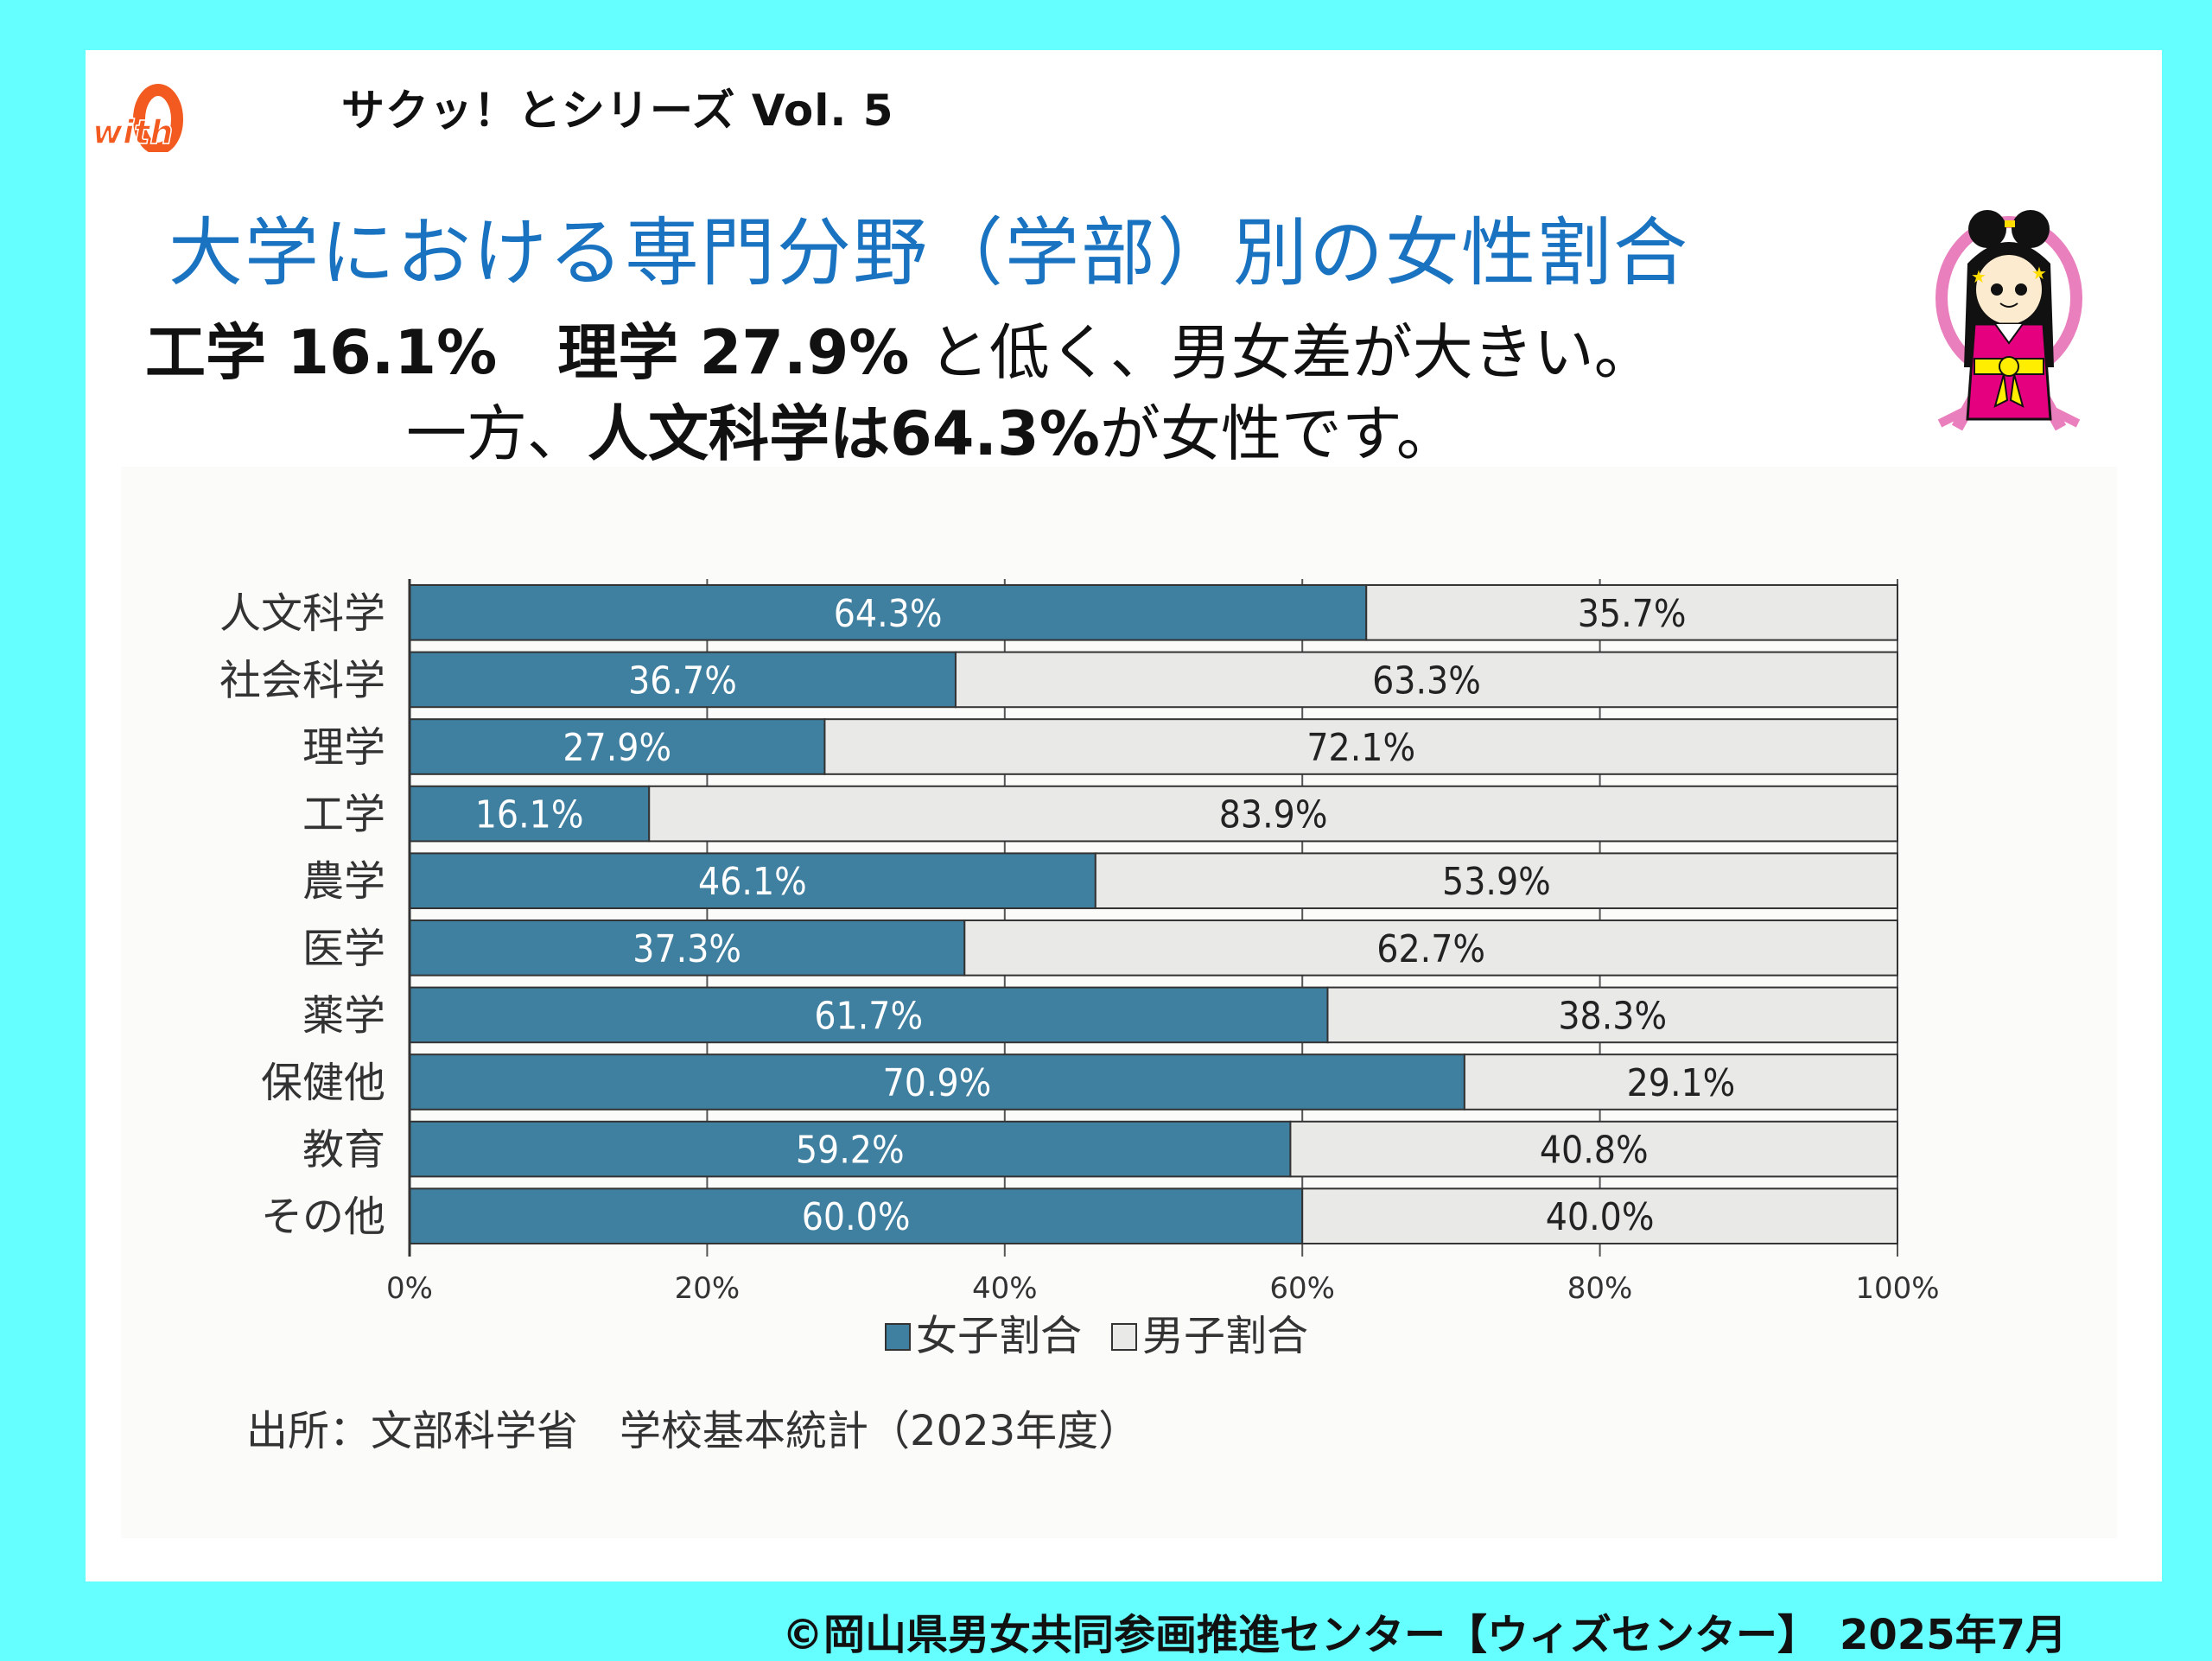  Describe the element at coordinates (321, 352) in the screenshot. I see `summary-segment: 工学 16.1%` at that location.